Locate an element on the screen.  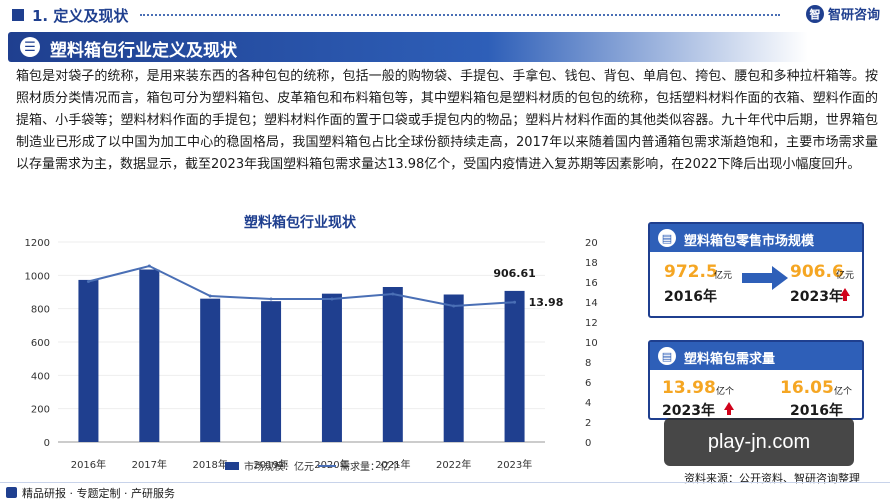
demand-point-2020年 is located at coordinates (332, 299).